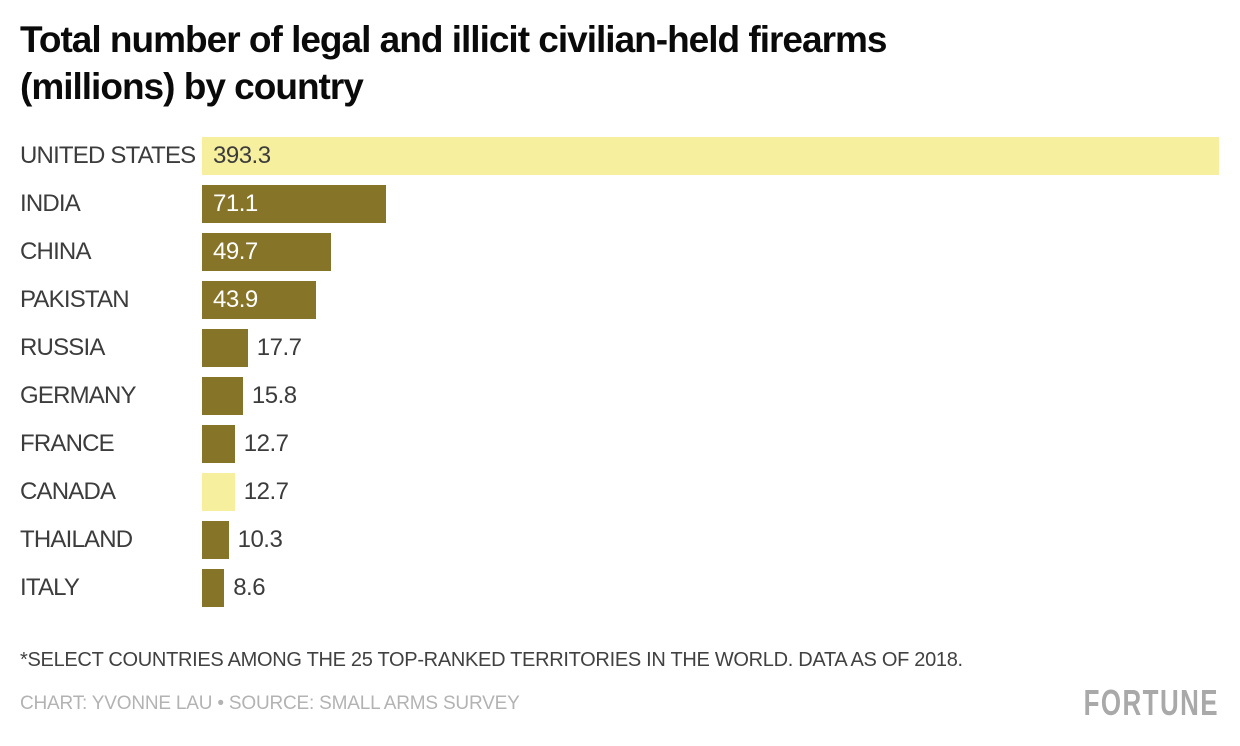  Describe the element at coordinates (67, 443) in the screenshot. I see `category-label: FRANCE` at that location.